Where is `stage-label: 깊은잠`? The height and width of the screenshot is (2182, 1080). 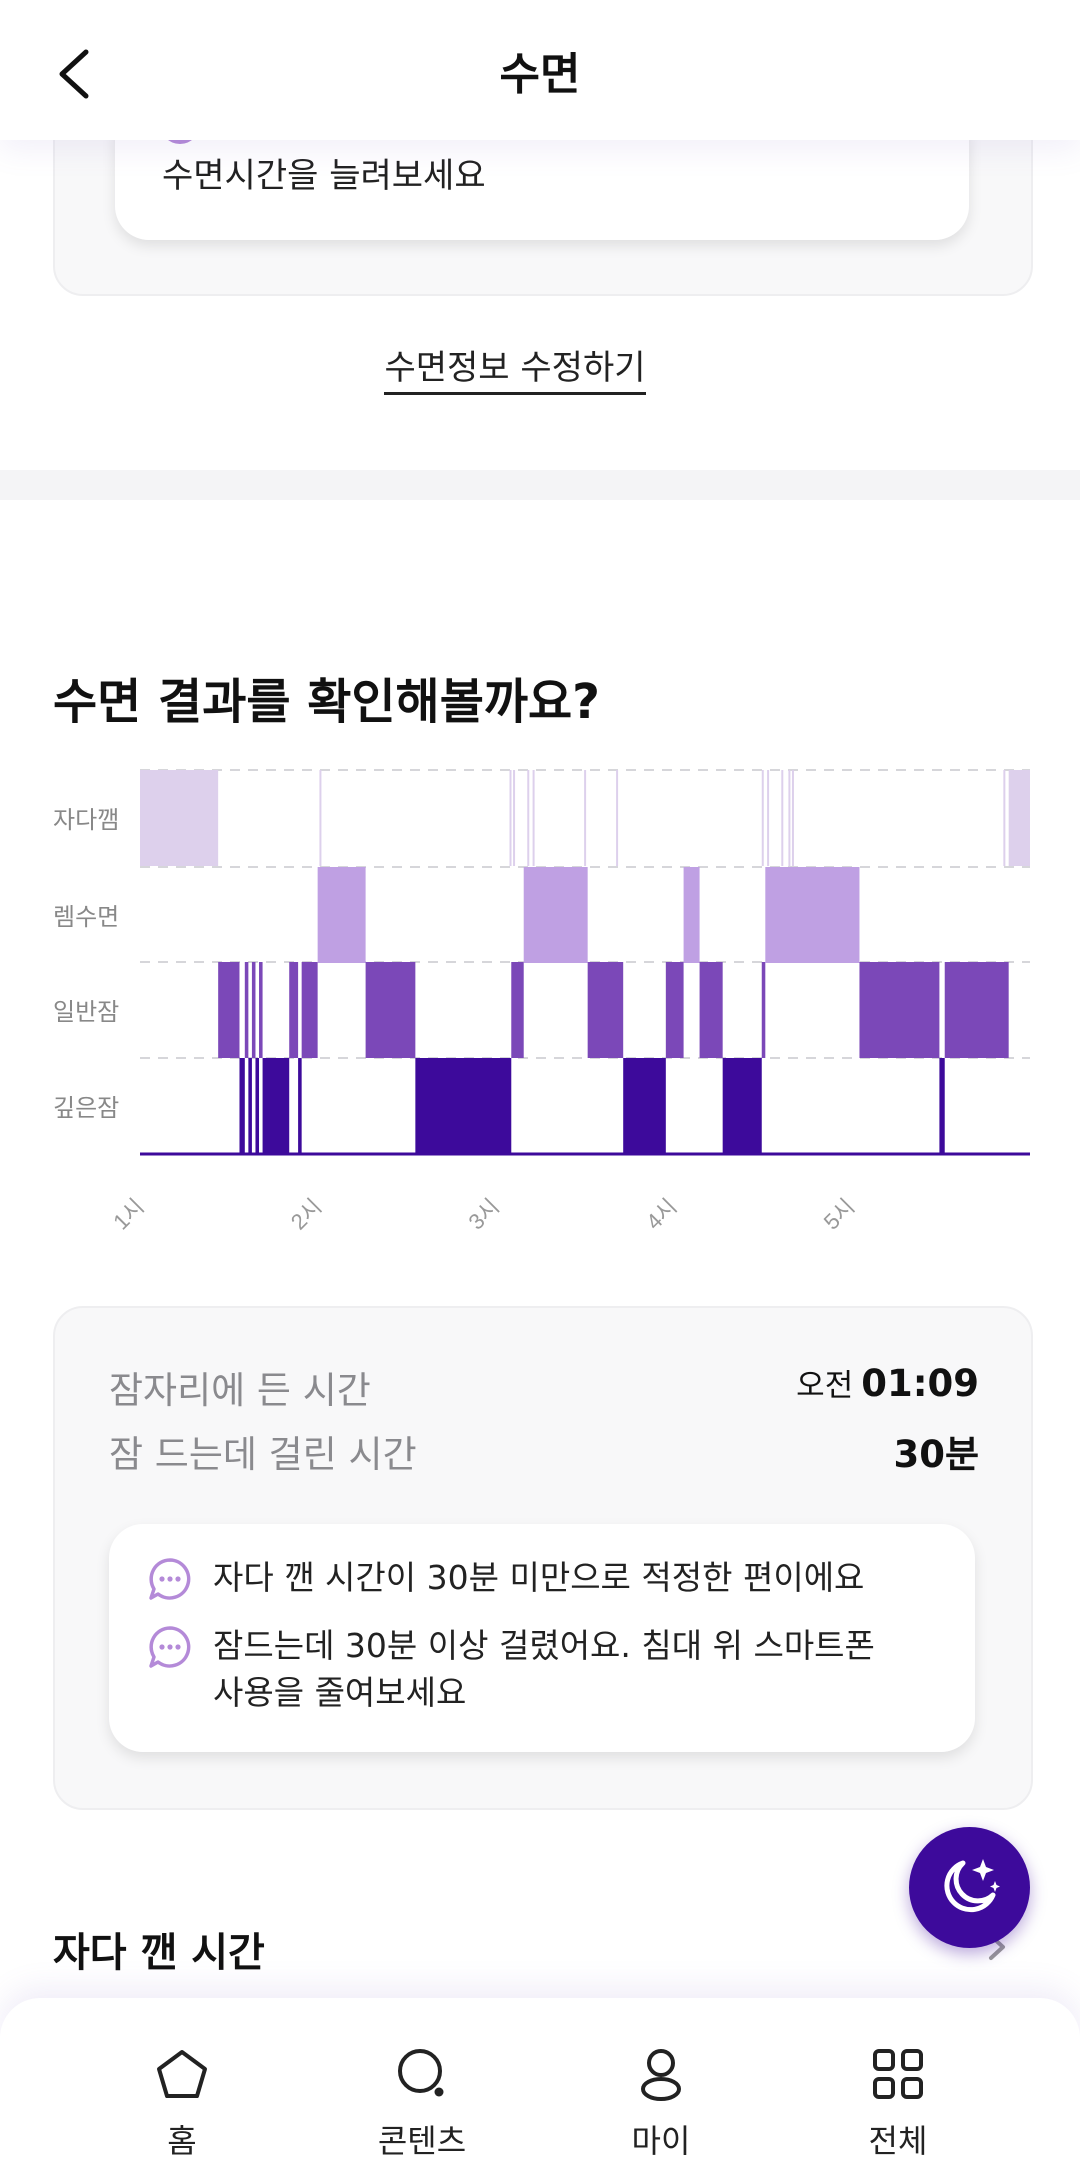 stage-label: 깊은잠 is located at coordinates (86, 1108).